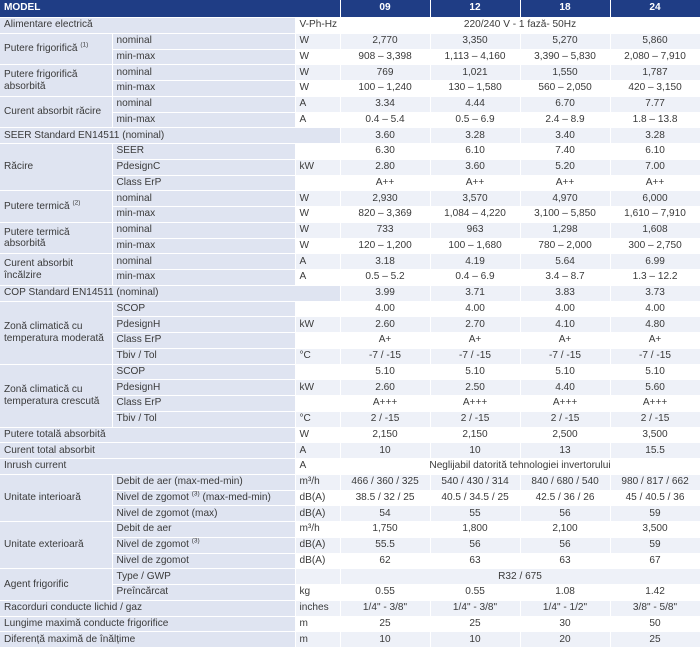 The height and width of the screenshot is (648, 700). Describe the element at coordinates (204, 592) in the screenshot. I see `sub-label: Preîncărcat` at that location.